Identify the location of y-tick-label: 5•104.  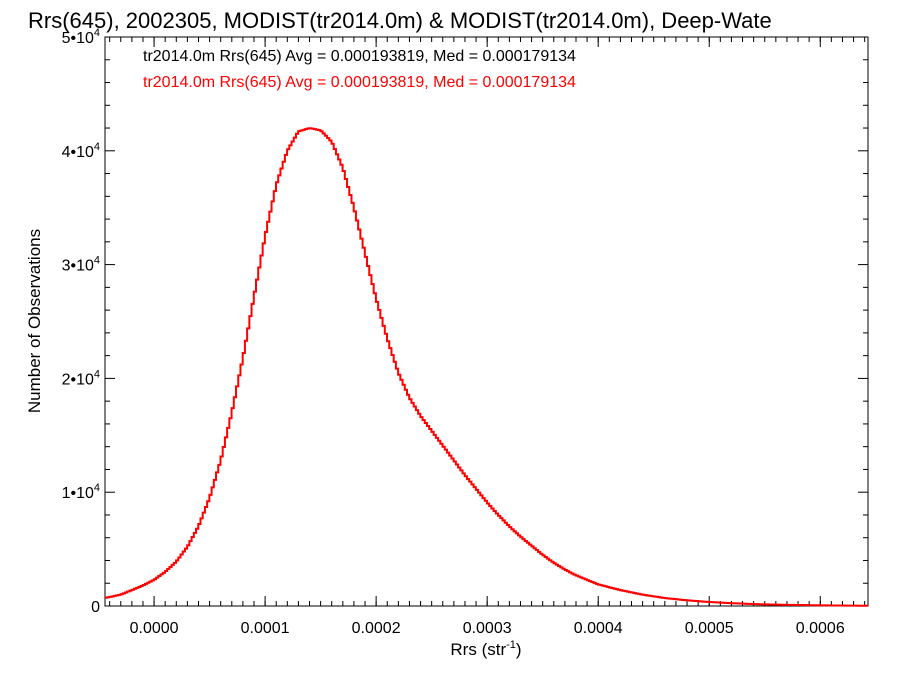
(81, 37).